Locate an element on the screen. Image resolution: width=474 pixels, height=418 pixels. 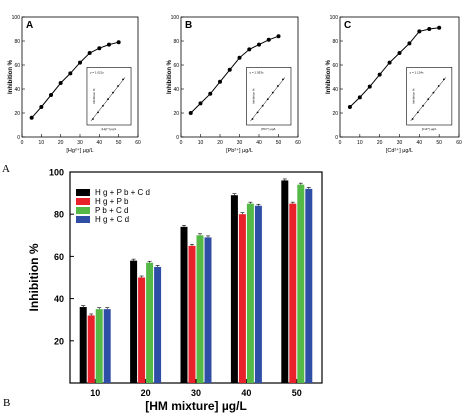
inset-x-label: [Cd²⁺] µg/L is located at coordinates (429, 129).